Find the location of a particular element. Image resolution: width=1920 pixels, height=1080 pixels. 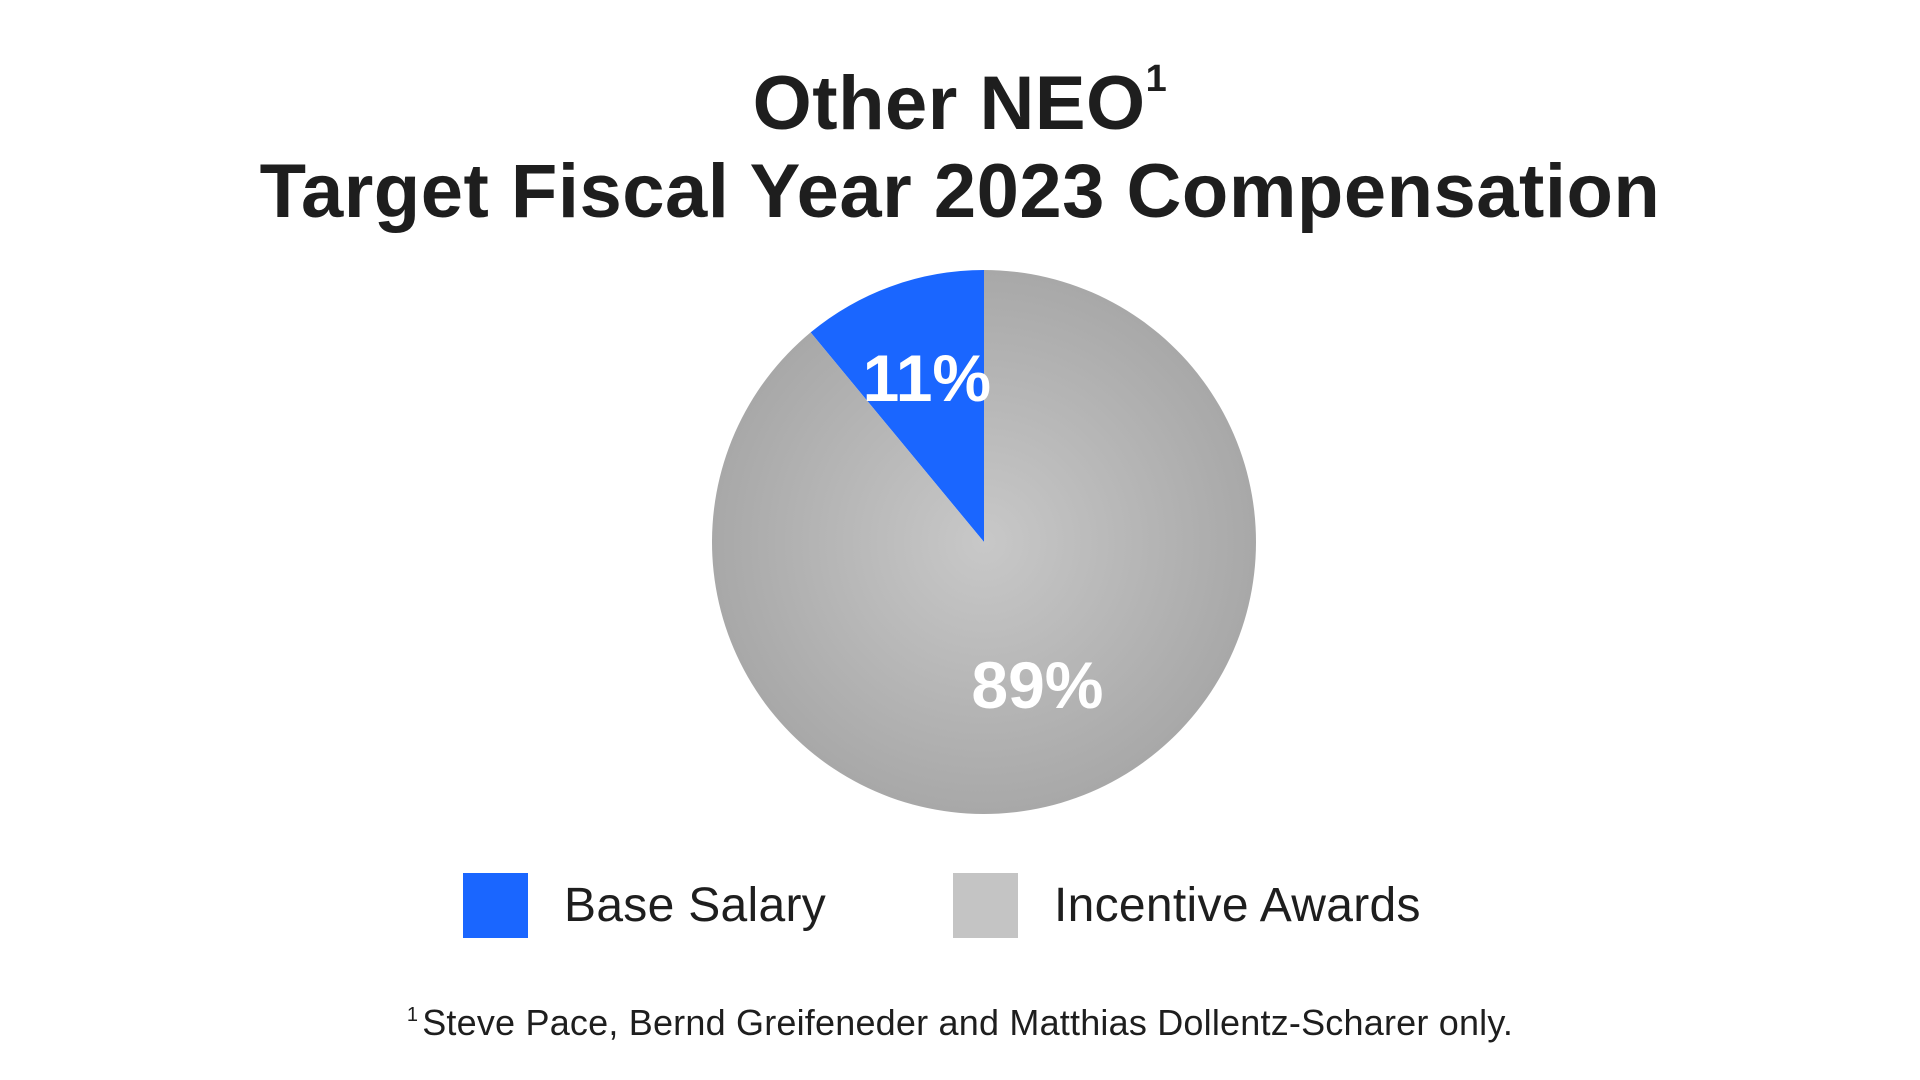

legend-item-base-salary: Base Salary is located at coordinates (644, 905).